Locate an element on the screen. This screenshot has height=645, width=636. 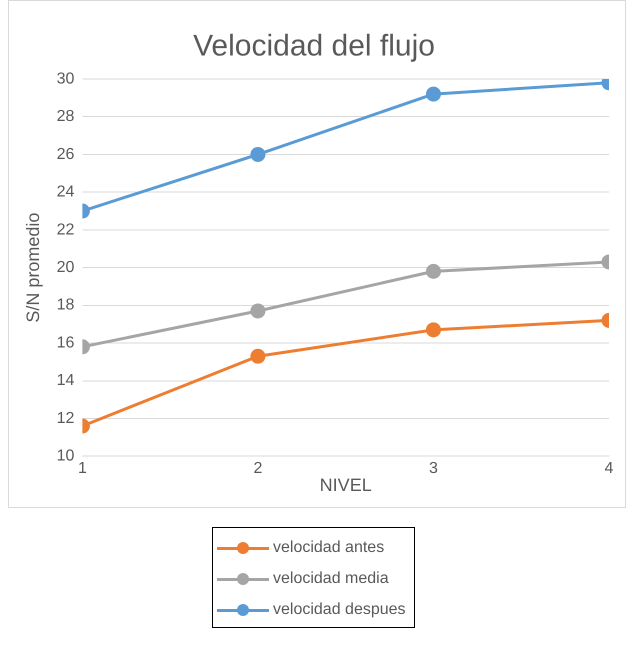
y-axis-title: S/N promedio is located at coordinates (32, 267).